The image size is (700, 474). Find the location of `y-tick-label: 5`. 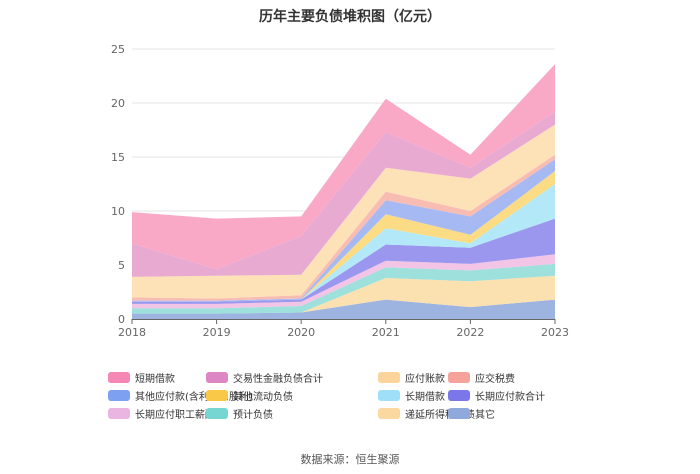

y-tick-label: 5 is located at coordinates (121, 265).